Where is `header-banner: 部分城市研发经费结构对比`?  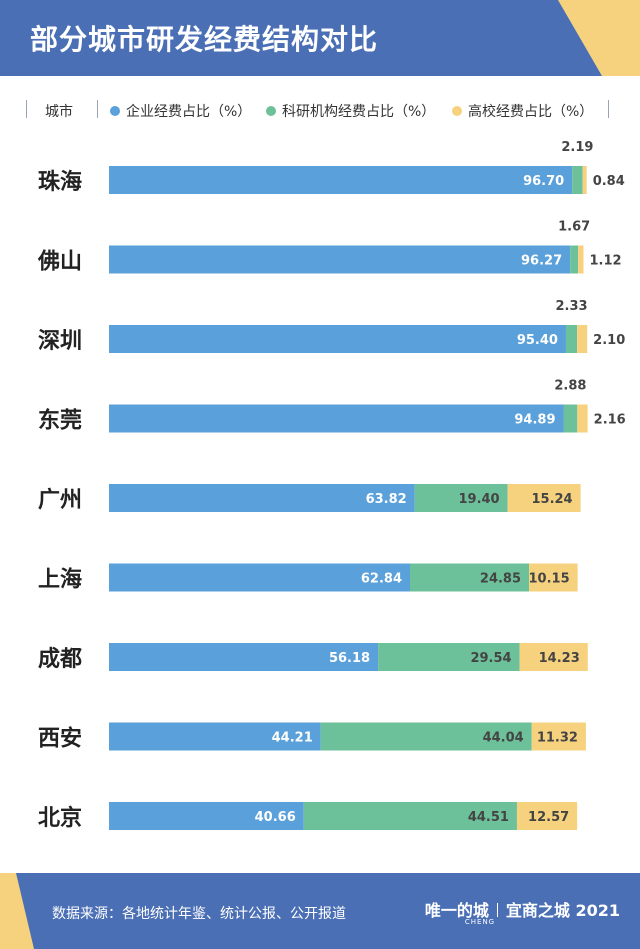
header-banner: 部分城市研发经费结构对比 is located at coordinates (320, 38).